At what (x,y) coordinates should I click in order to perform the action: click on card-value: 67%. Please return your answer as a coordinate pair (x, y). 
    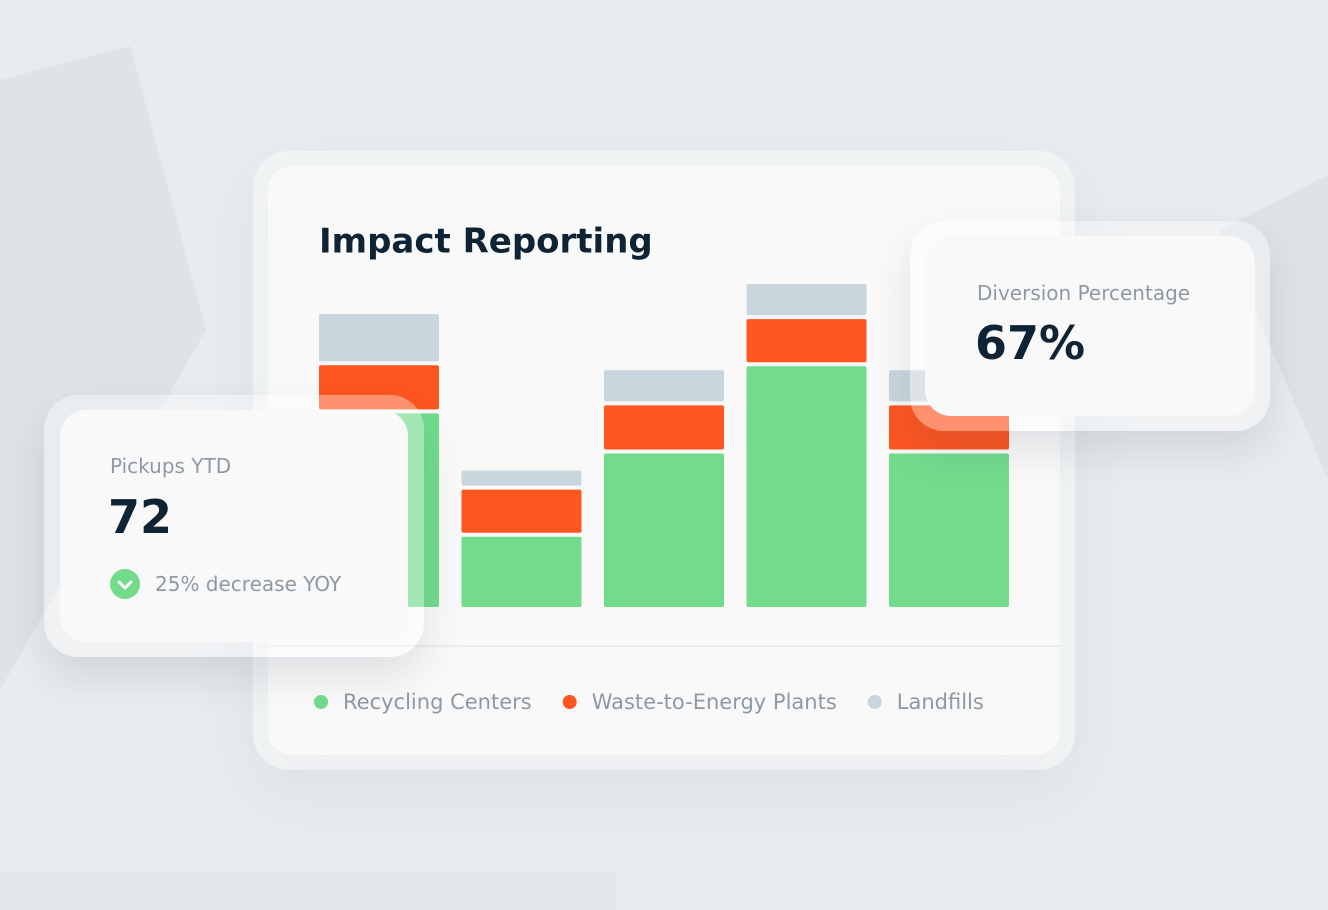
    Looking at the image, I should click on (1030, 343).